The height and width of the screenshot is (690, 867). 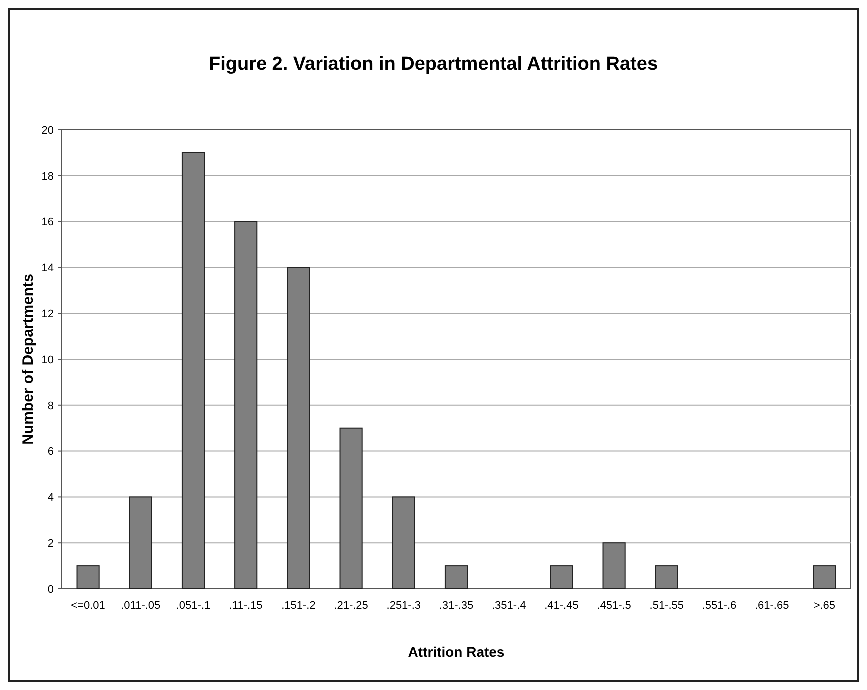 What do you see at coordinates (48, 176) in the screenshot?
I see `y-tick-label: 18` at bounding box center [48, 176].